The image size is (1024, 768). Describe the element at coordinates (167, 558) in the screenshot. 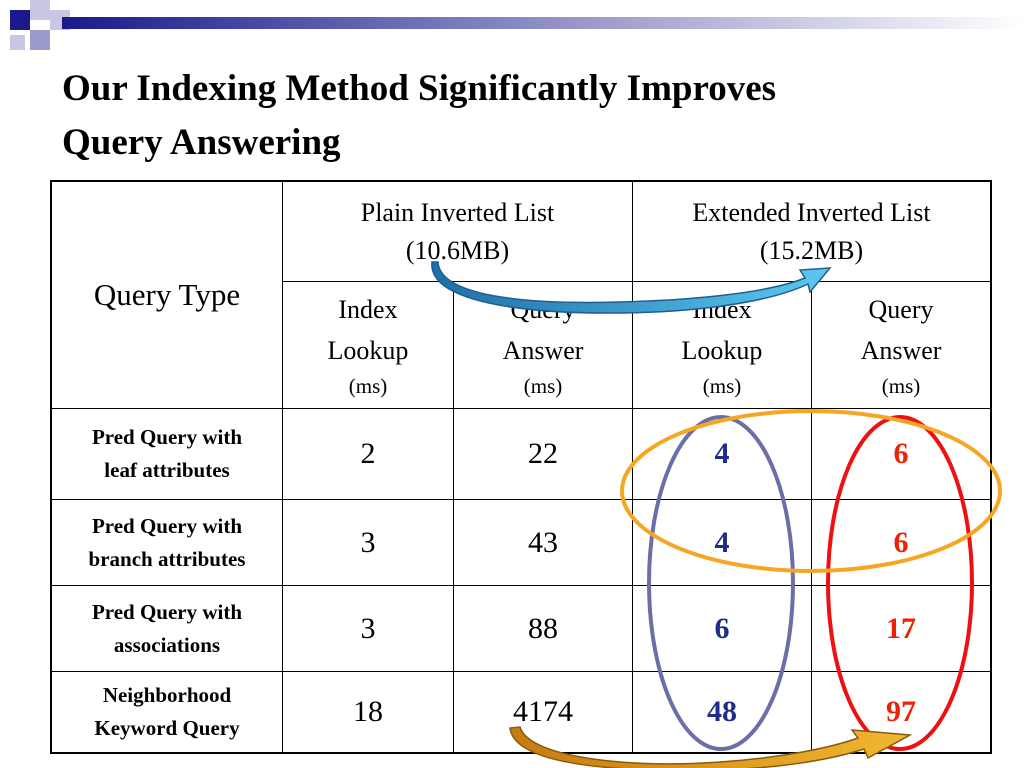

I see `row-label-text: branch attributes` at that location.